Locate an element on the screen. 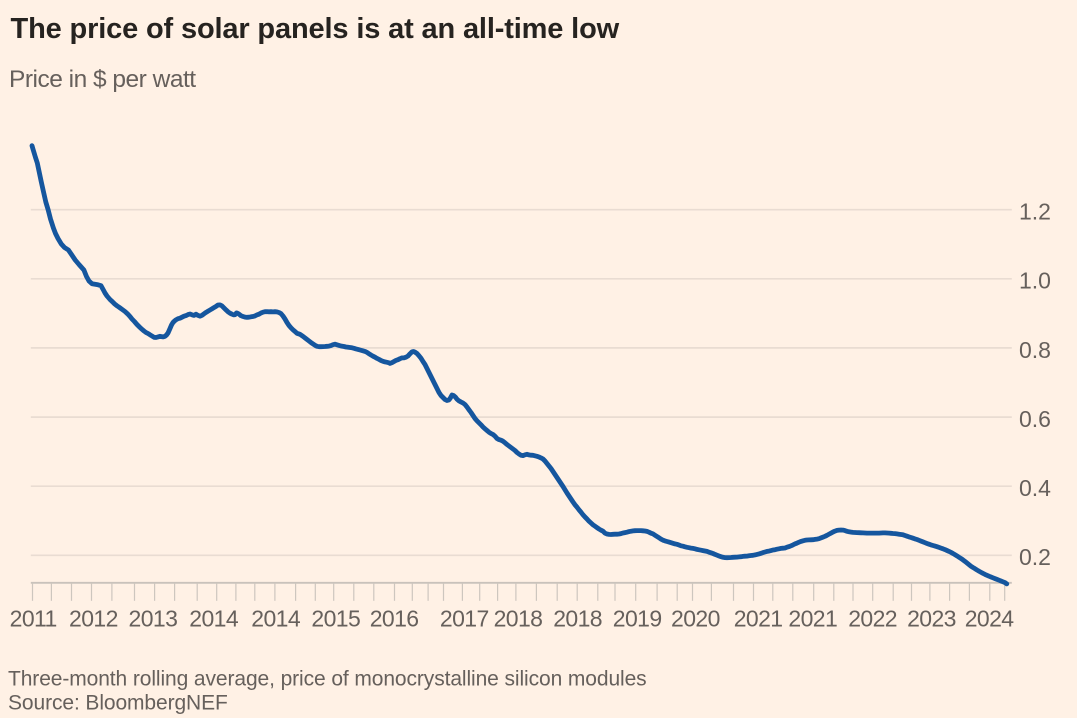  svg-text: Source: BloombergNEF is located at coordinates (118, 703).